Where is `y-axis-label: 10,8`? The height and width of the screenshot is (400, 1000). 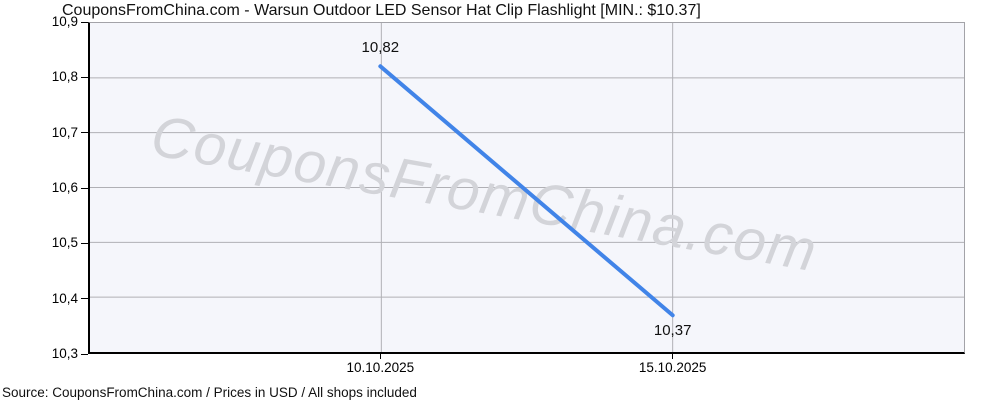
y-axis-label: 10,8 is located at coordinates (64, 77).